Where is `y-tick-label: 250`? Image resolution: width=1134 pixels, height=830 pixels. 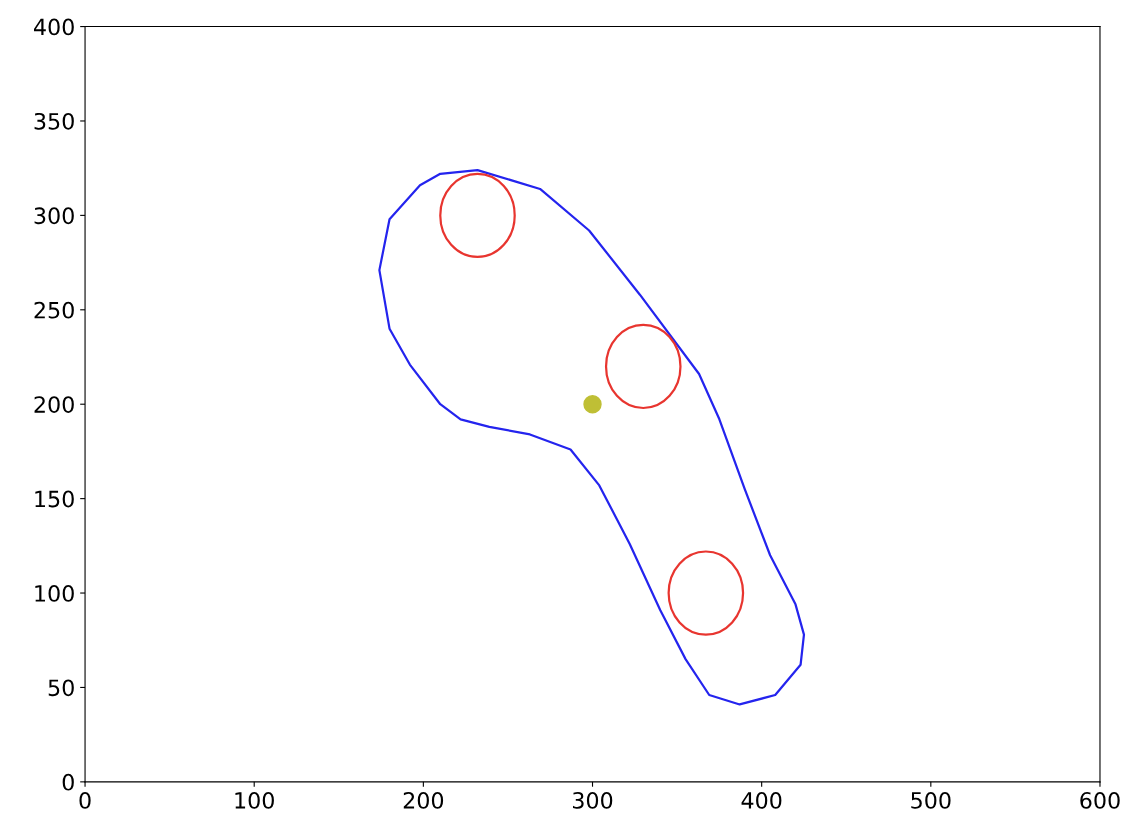 y-tick-label: 250 is located at coordinates (54, 310).